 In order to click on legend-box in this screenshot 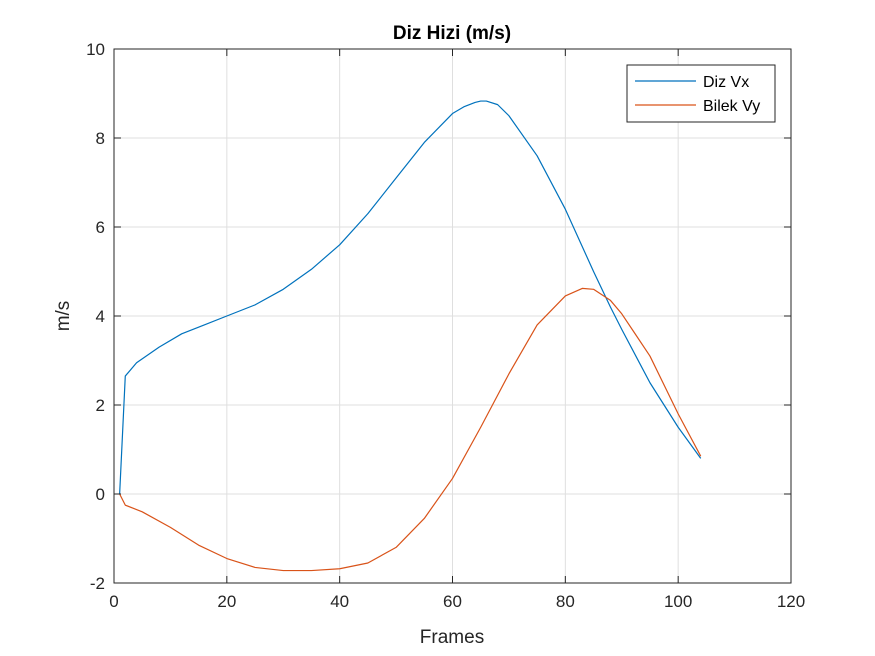, I will do `click(701, 93)`.